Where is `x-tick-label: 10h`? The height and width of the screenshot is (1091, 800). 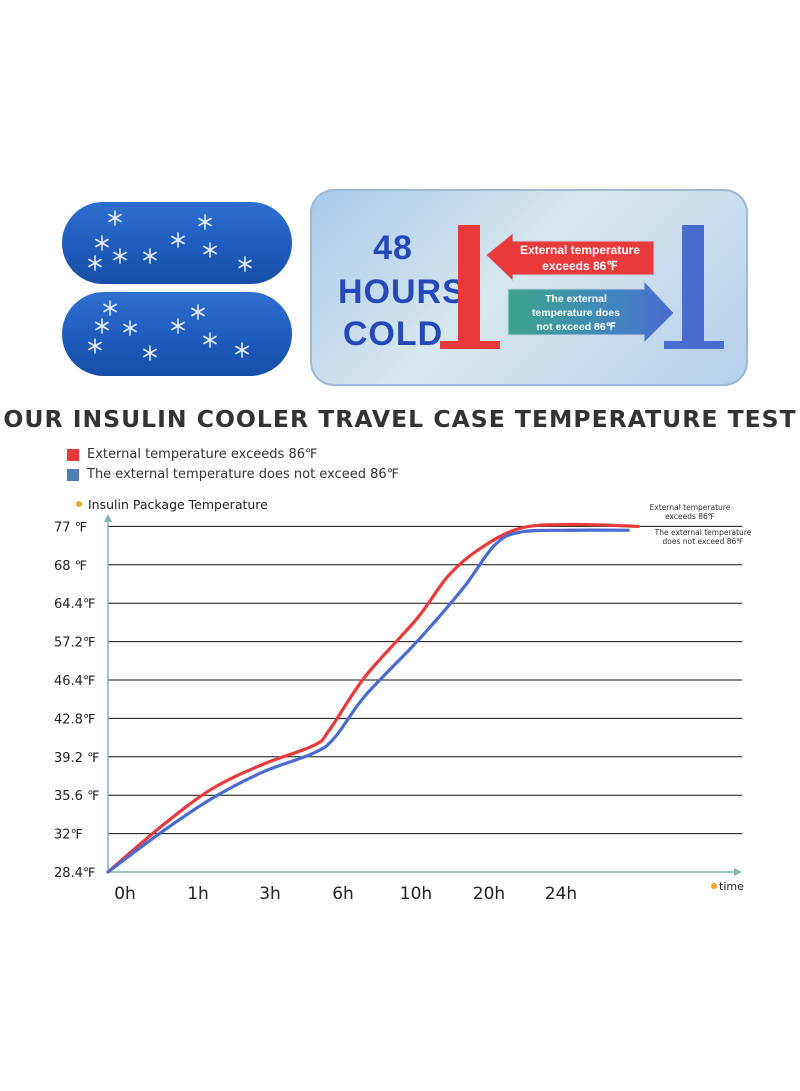
x-tick-label: 10h is located at coordinates (416, 894).